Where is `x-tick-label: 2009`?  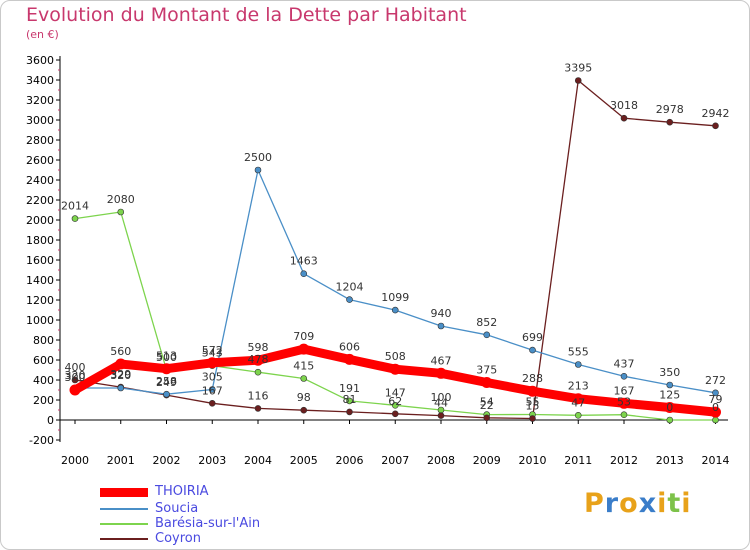
x-tick-label: 2009 is located at coordinates (487, 460).